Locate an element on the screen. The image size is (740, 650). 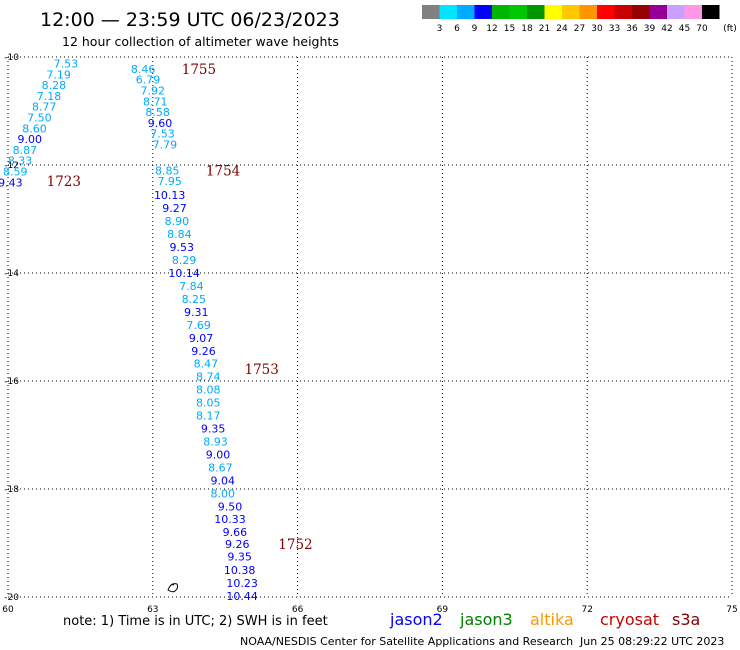
wave-height-value: 8.29 is located at coordinates (184, 260).